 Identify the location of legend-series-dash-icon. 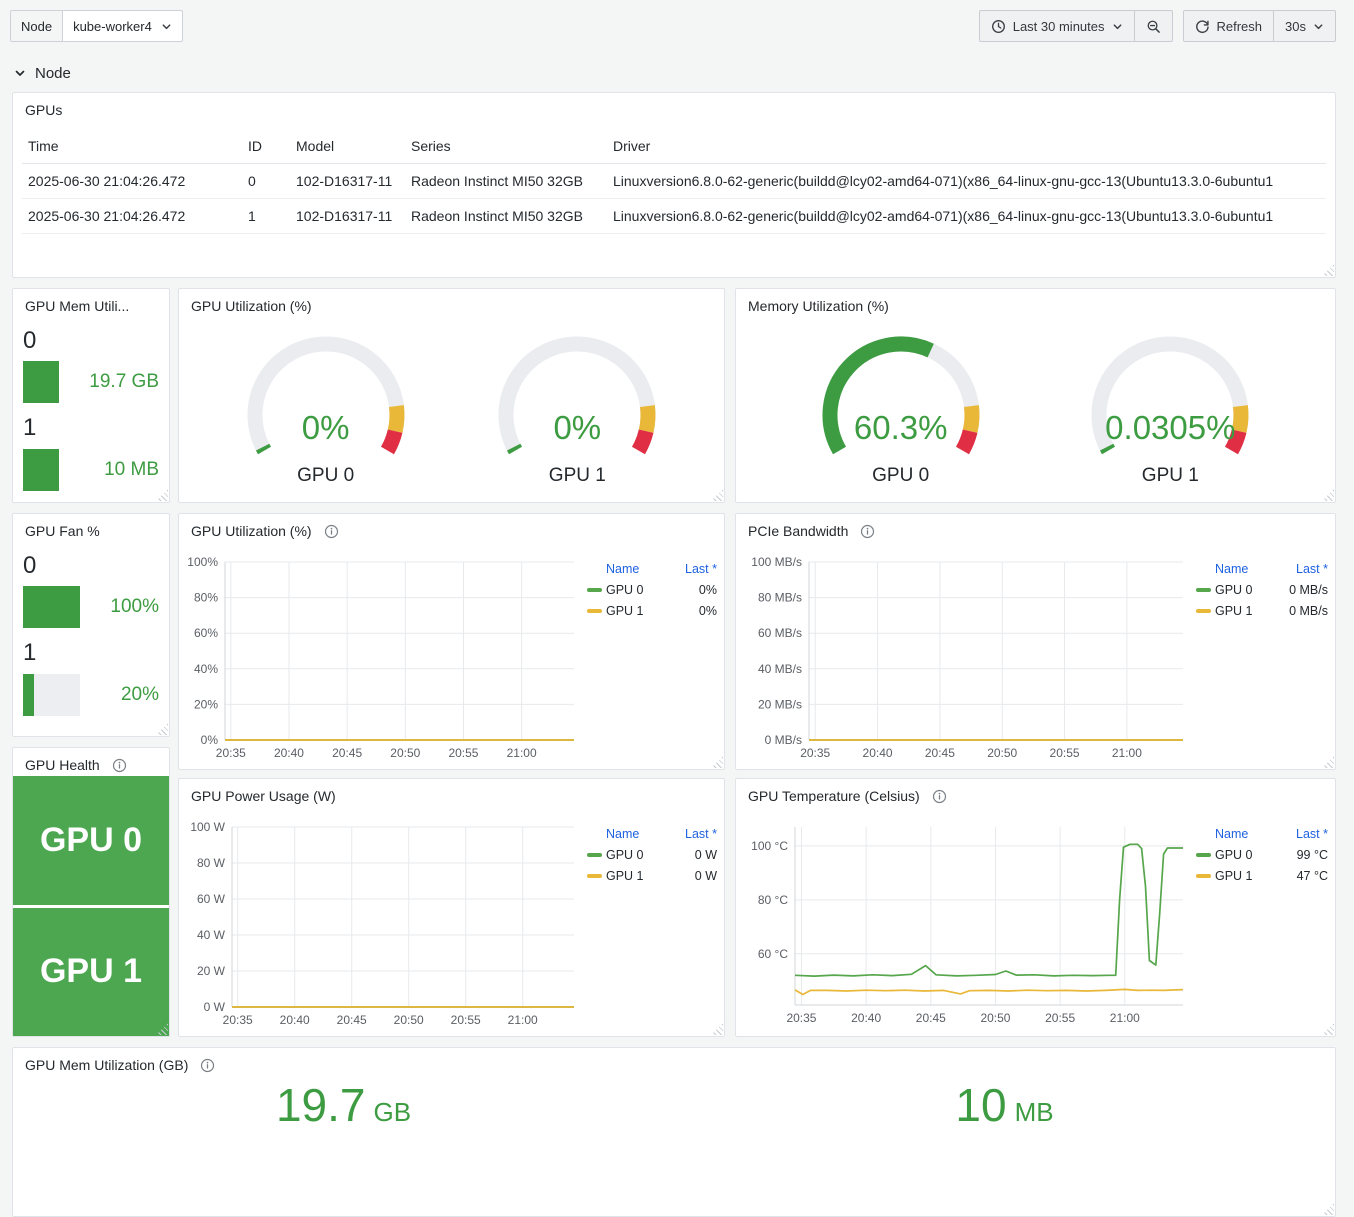
(594, 590).